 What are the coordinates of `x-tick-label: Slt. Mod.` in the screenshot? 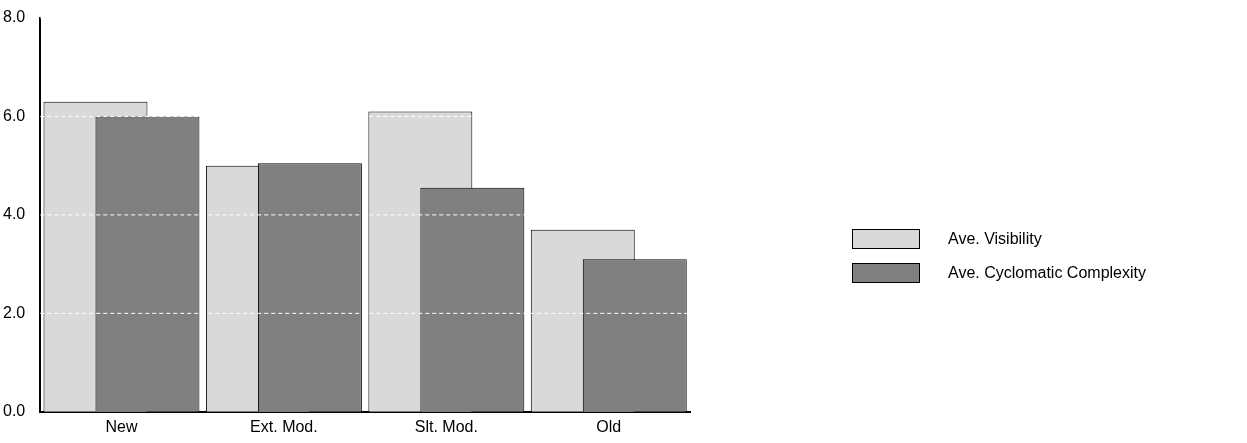 It's located at (446, 426).